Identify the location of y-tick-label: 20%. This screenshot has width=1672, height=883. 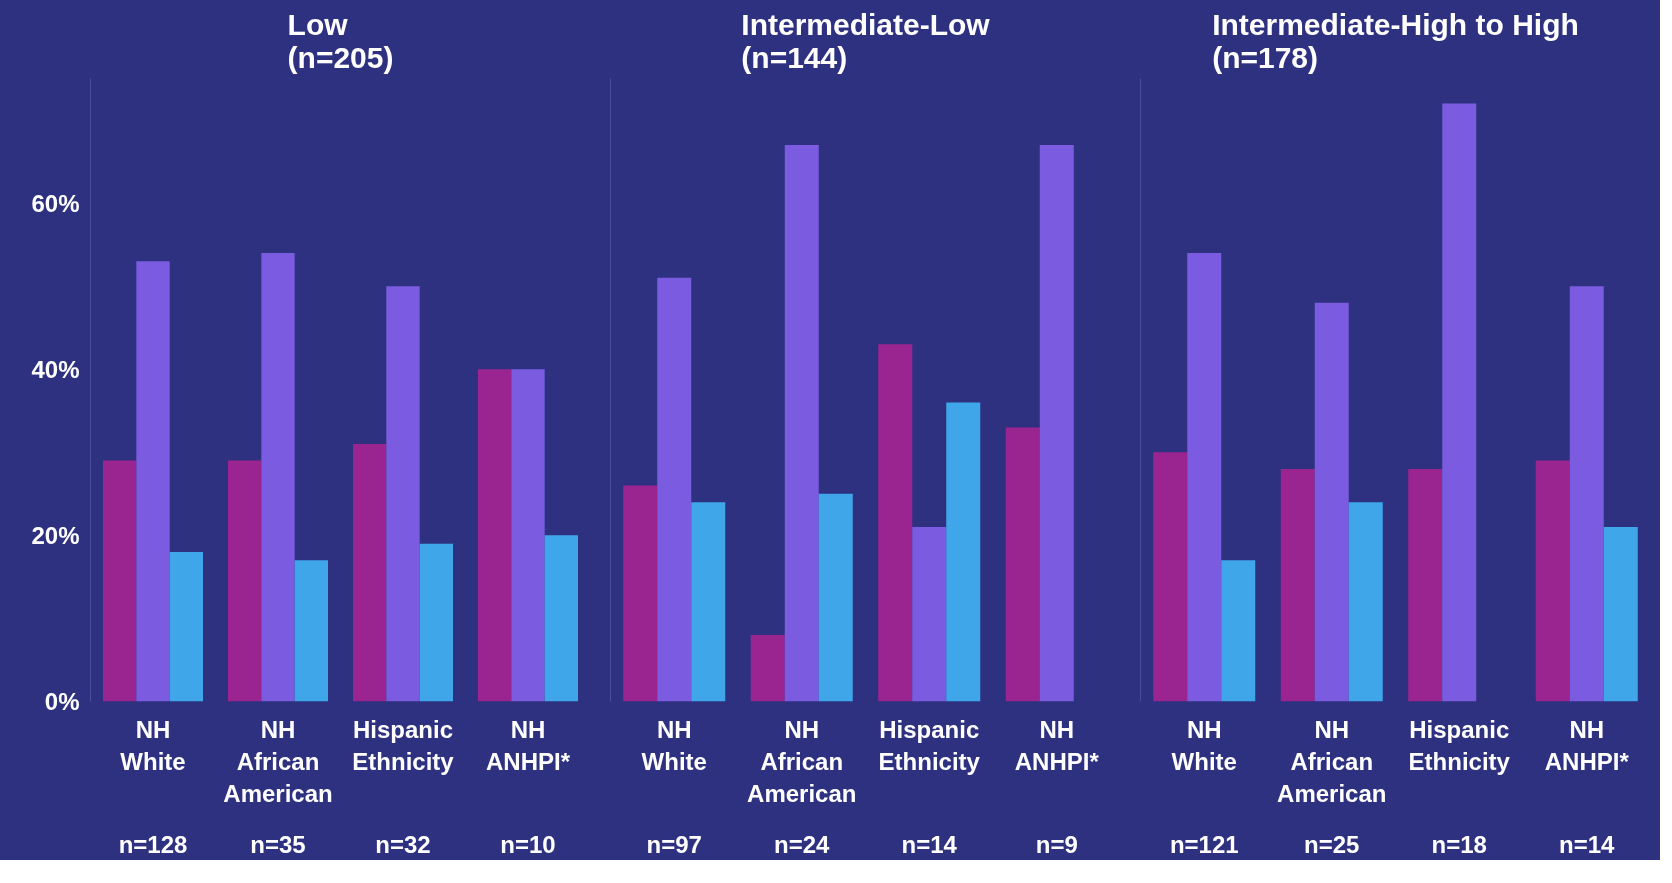
(55, 535).